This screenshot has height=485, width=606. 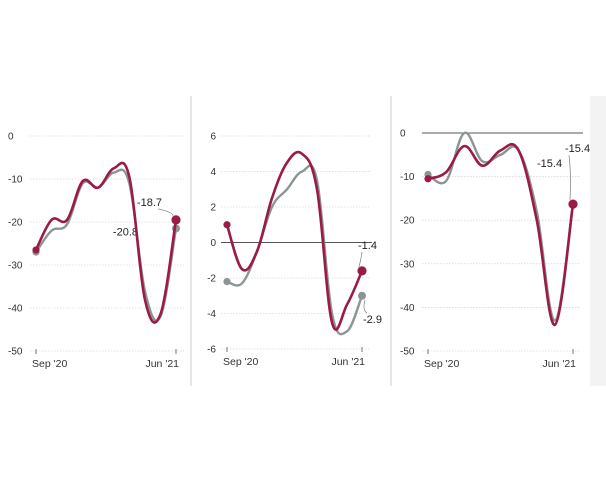 What do you see at coordinates (125, 232) in the screenshot?
I see `series-2-end-label: -20.8` at bounding box center [125, 232].